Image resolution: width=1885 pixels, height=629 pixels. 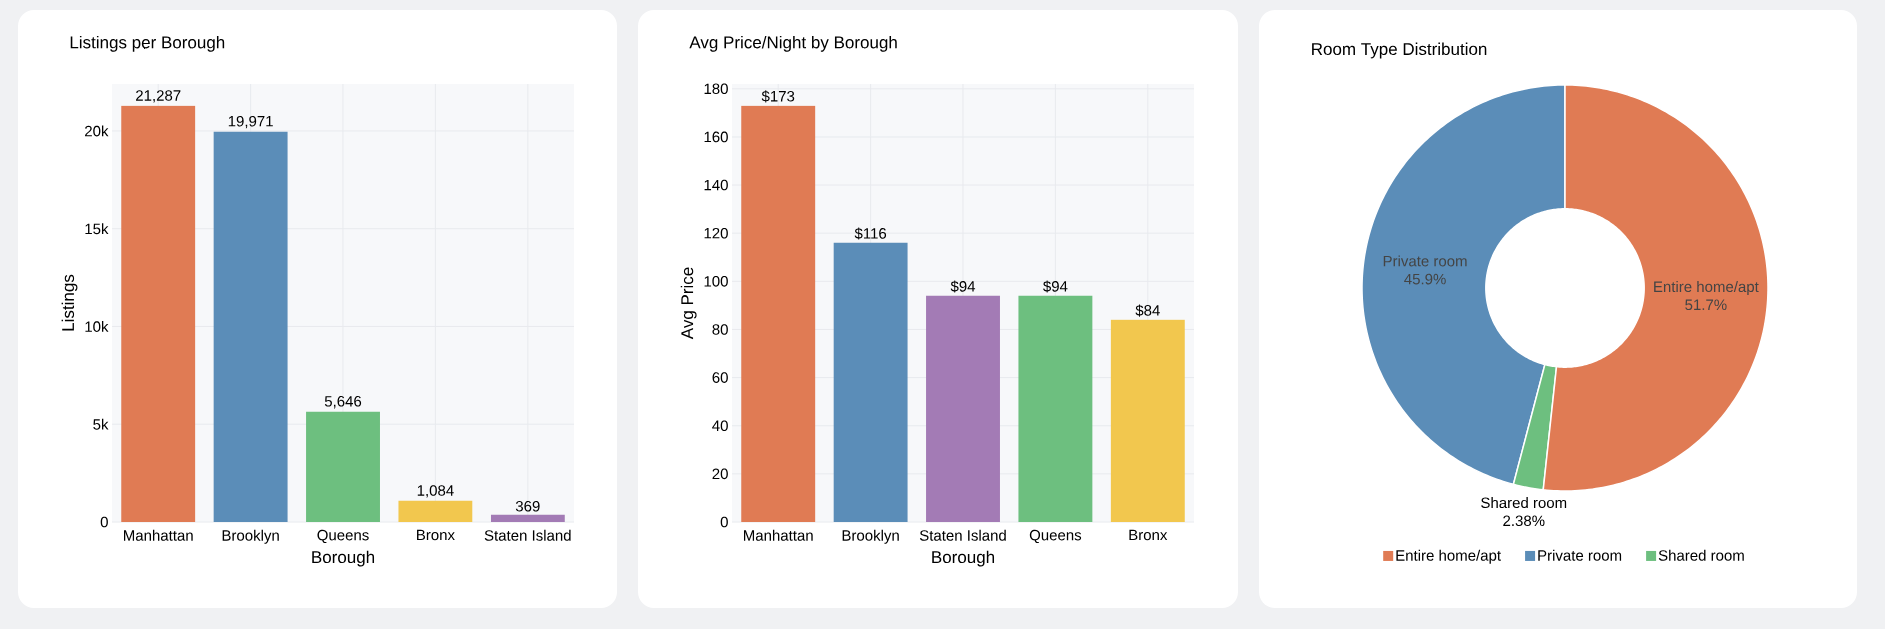 I want to click on data-label: $173, so click(x=778, y=96).